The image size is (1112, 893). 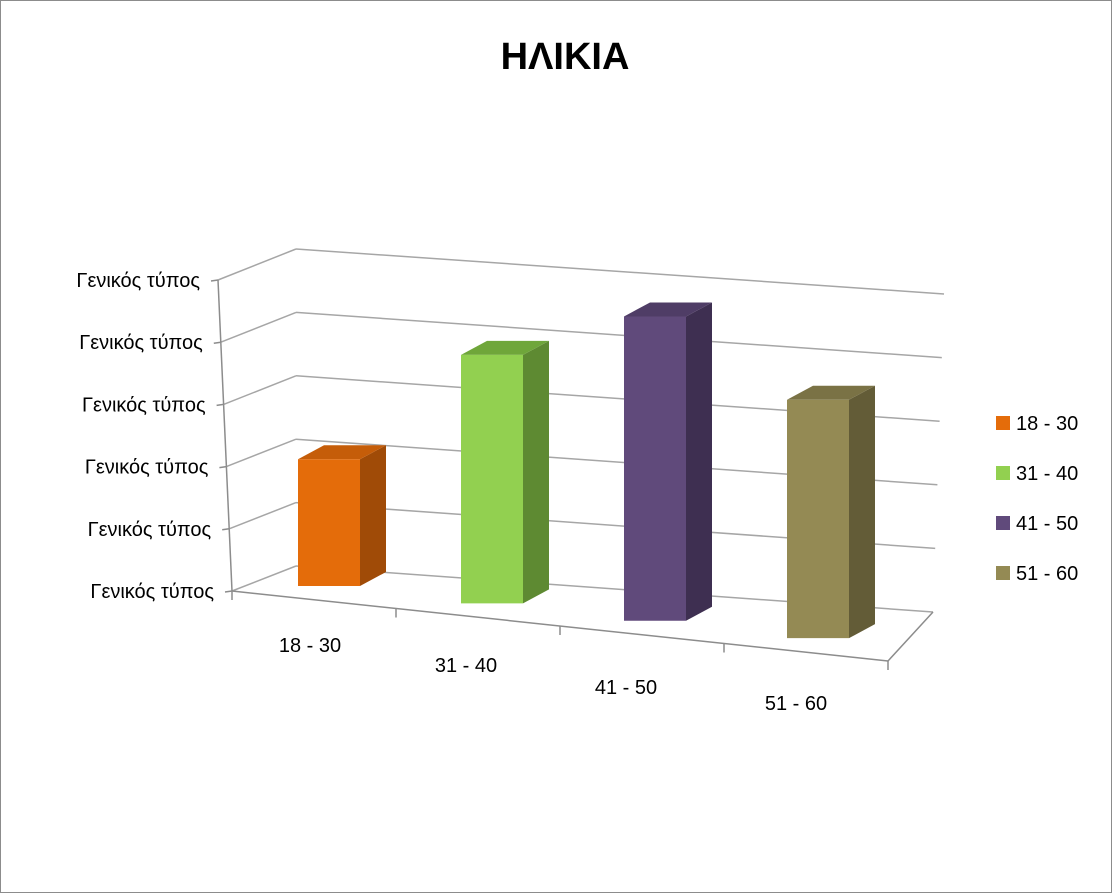 What do you see at coordinates (655, 468) in the screenshot?
I see `bar-41 - 50` at bounding box center [655, 468].